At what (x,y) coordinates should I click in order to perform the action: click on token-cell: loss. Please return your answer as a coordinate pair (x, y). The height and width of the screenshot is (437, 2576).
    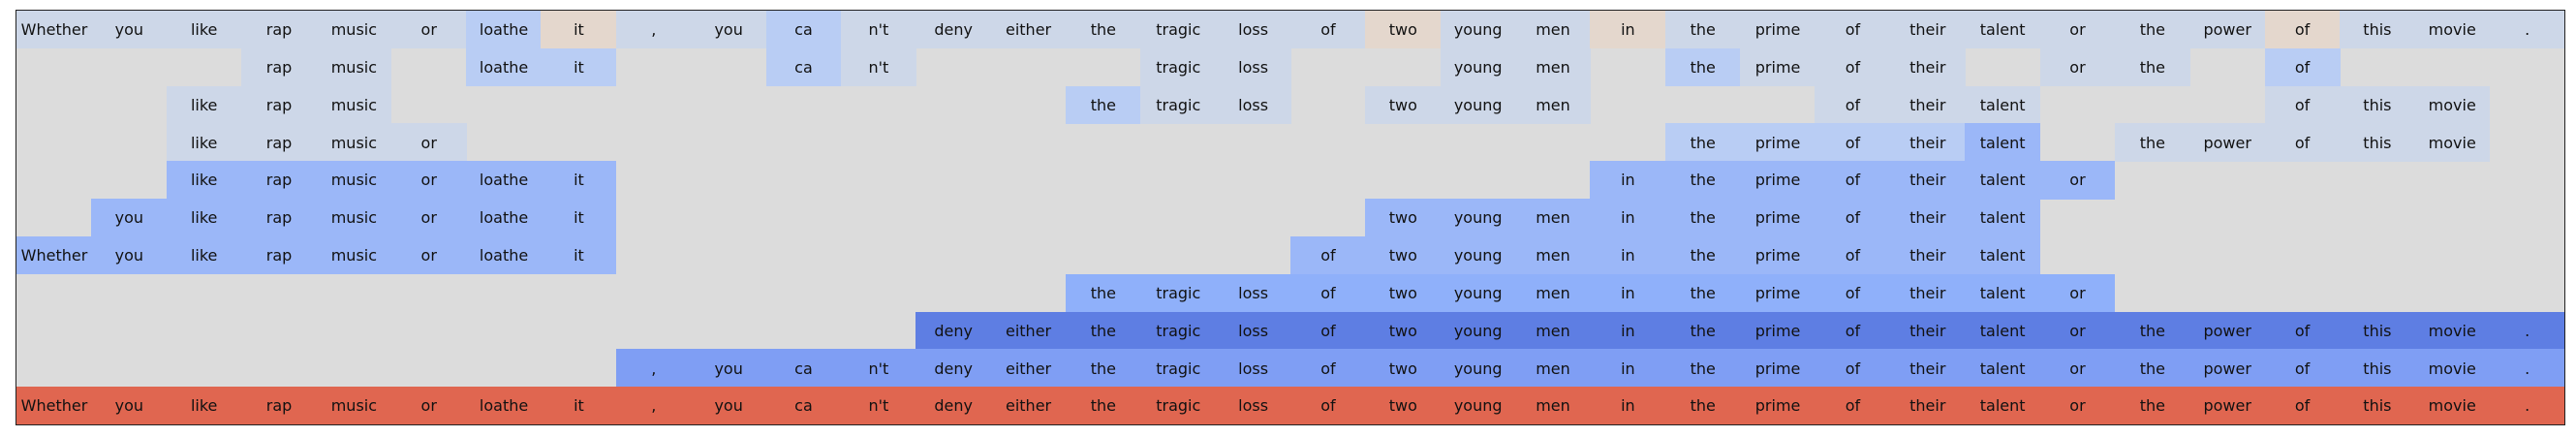
    Looking at the image, I should click on (1253, 405).